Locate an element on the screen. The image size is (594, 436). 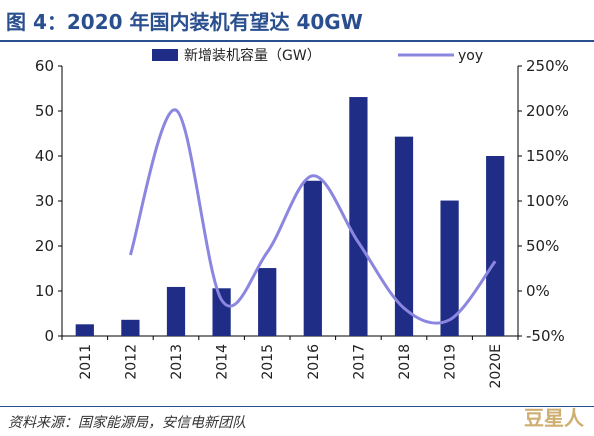
source-rule is located at coordinates (297, 406).